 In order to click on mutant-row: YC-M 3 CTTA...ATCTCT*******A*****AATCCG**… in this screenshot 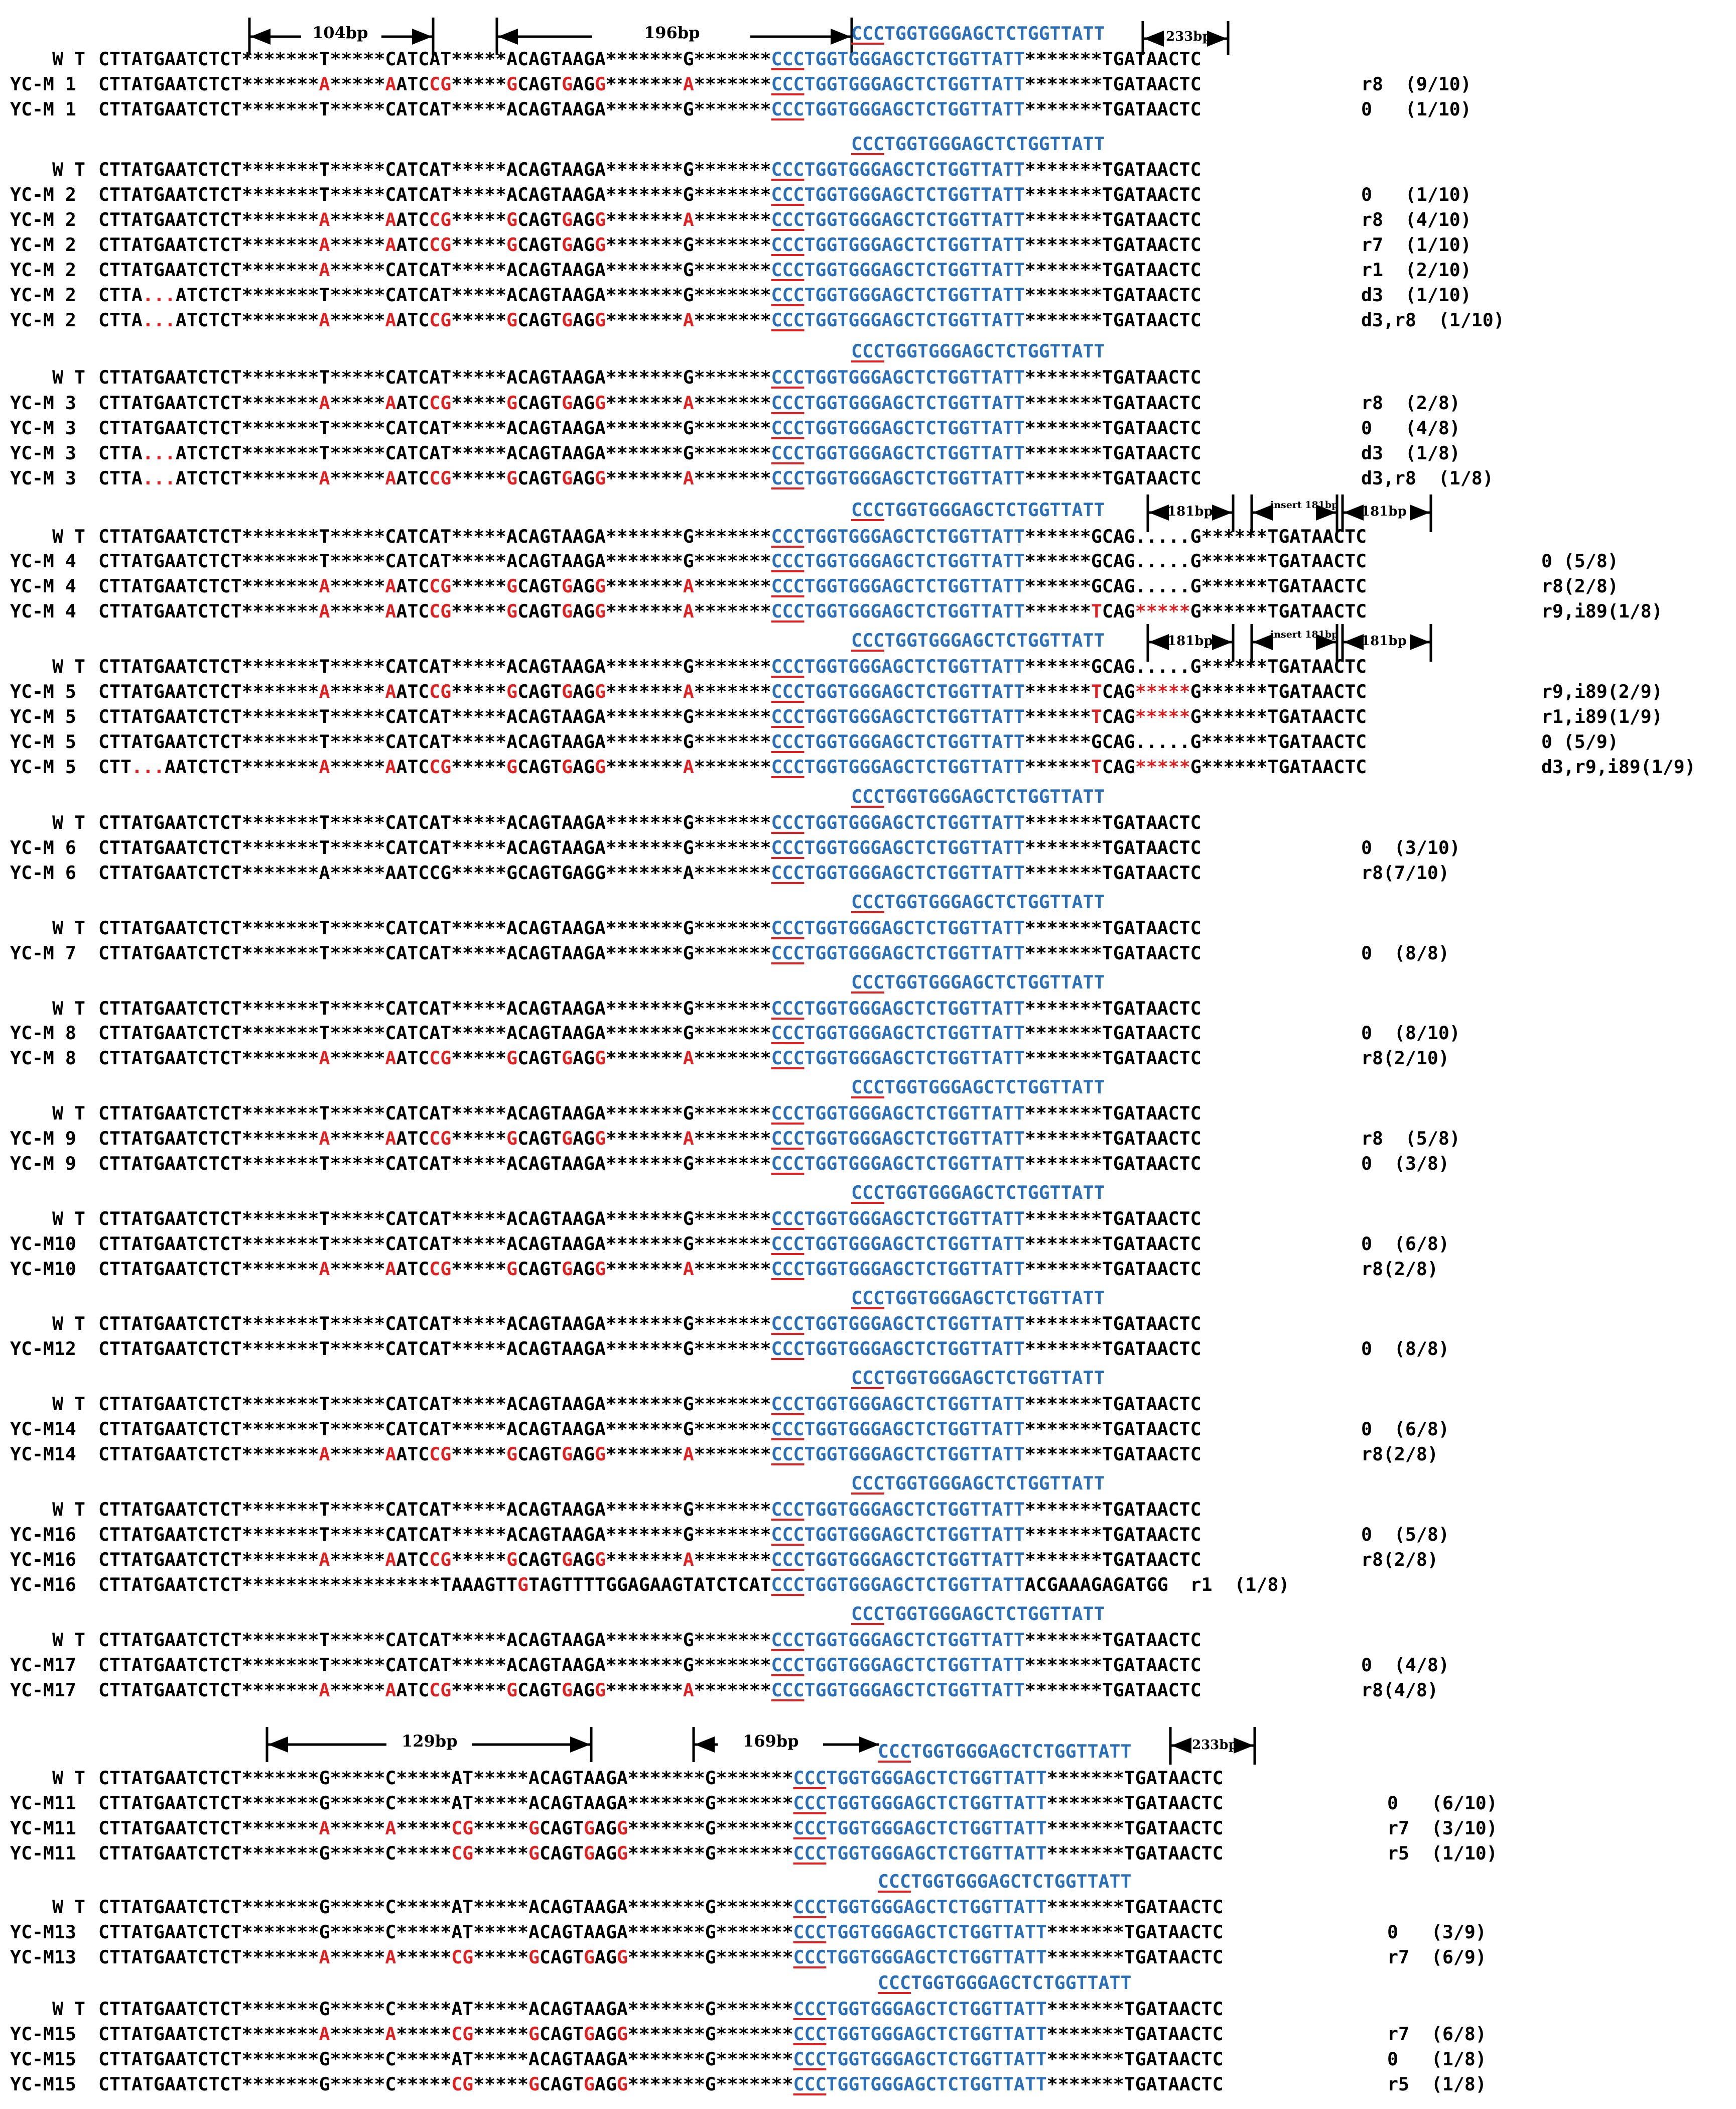, I will do `click(868, 478)`.